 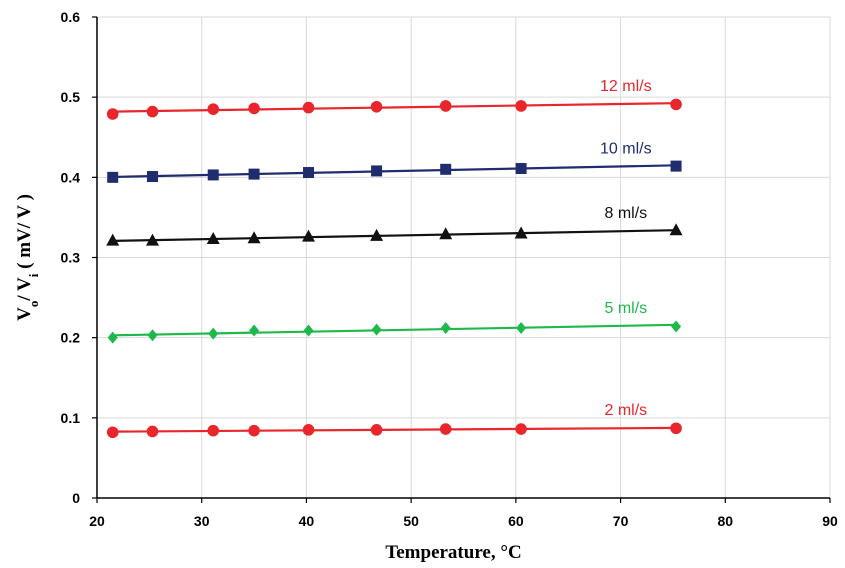 What do you see at coordinates (202, 521) in the screenshot?
I see `x-tick-label: 30` at bounding box center [202, 521].